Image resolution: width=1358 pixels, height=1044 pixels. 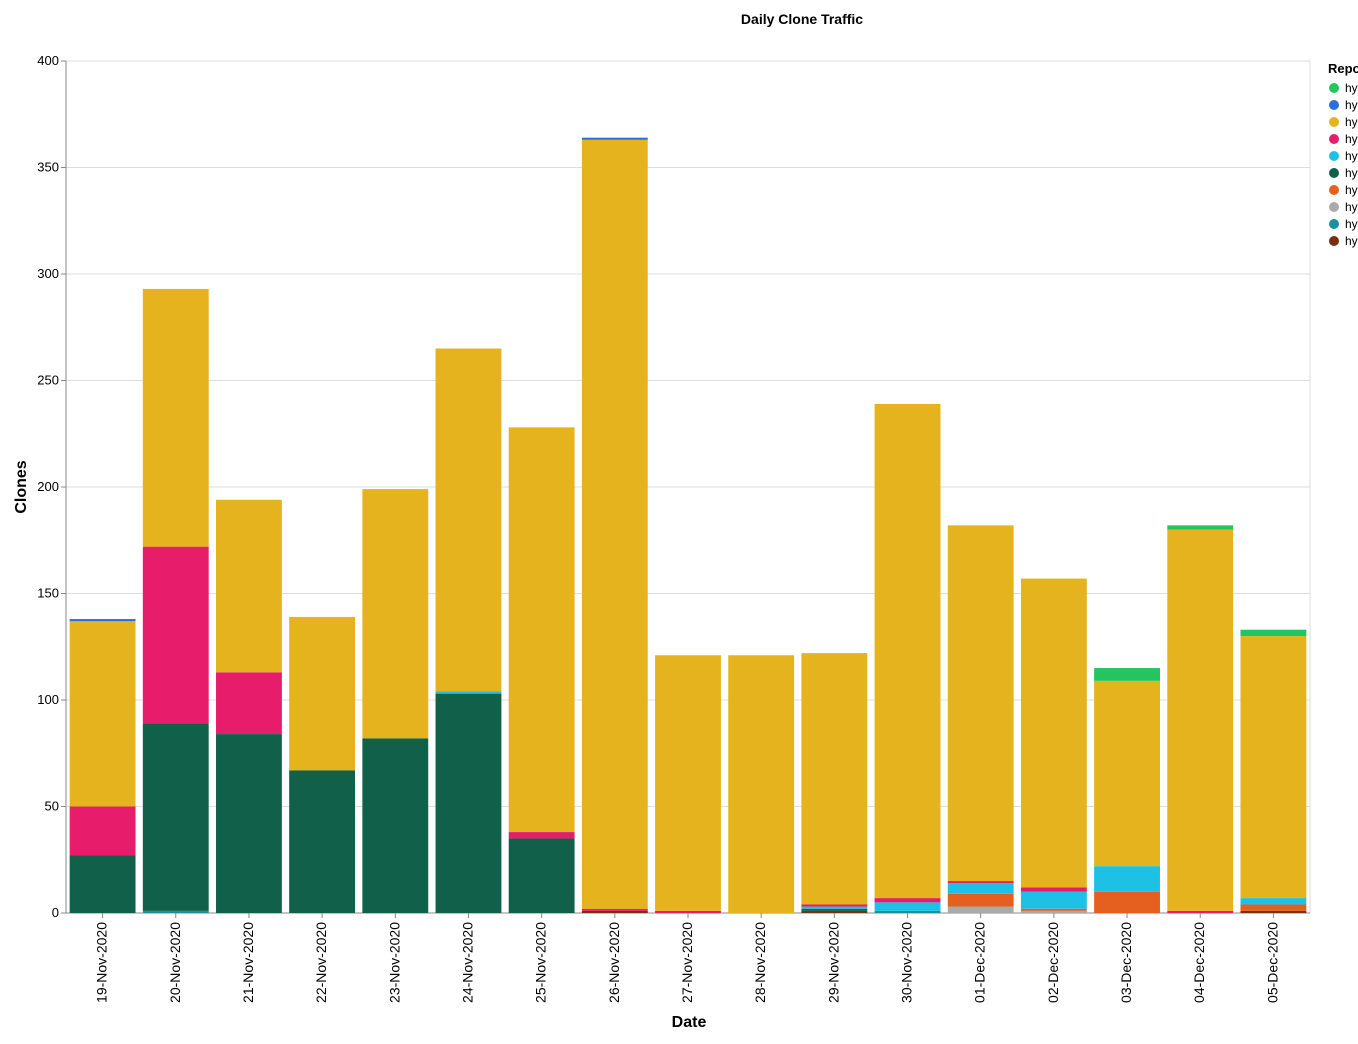 What do you see at coordinates (321, 962) in the screenshot?
I see `x-tick-label: 22-Nov-2020` at bounding box center [321, 962].